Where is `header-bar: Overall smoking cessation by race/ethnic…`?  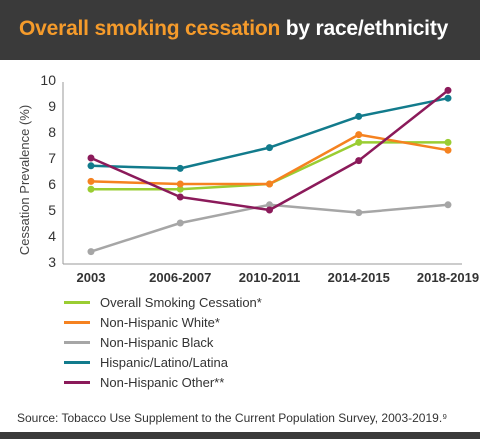 header-bar: Overall smoking cessation by race/ethnic… is located at coordinates (240, 30).